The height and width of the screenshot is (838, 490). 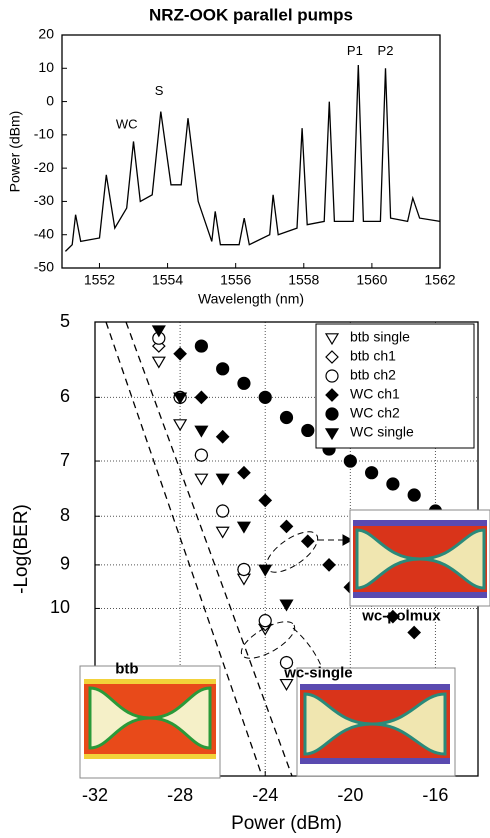 What do you see at coordinates (15, 152) in the screenshot?
I see `y-axis-label: Power (dBm)` at bounding box center [15, 152].